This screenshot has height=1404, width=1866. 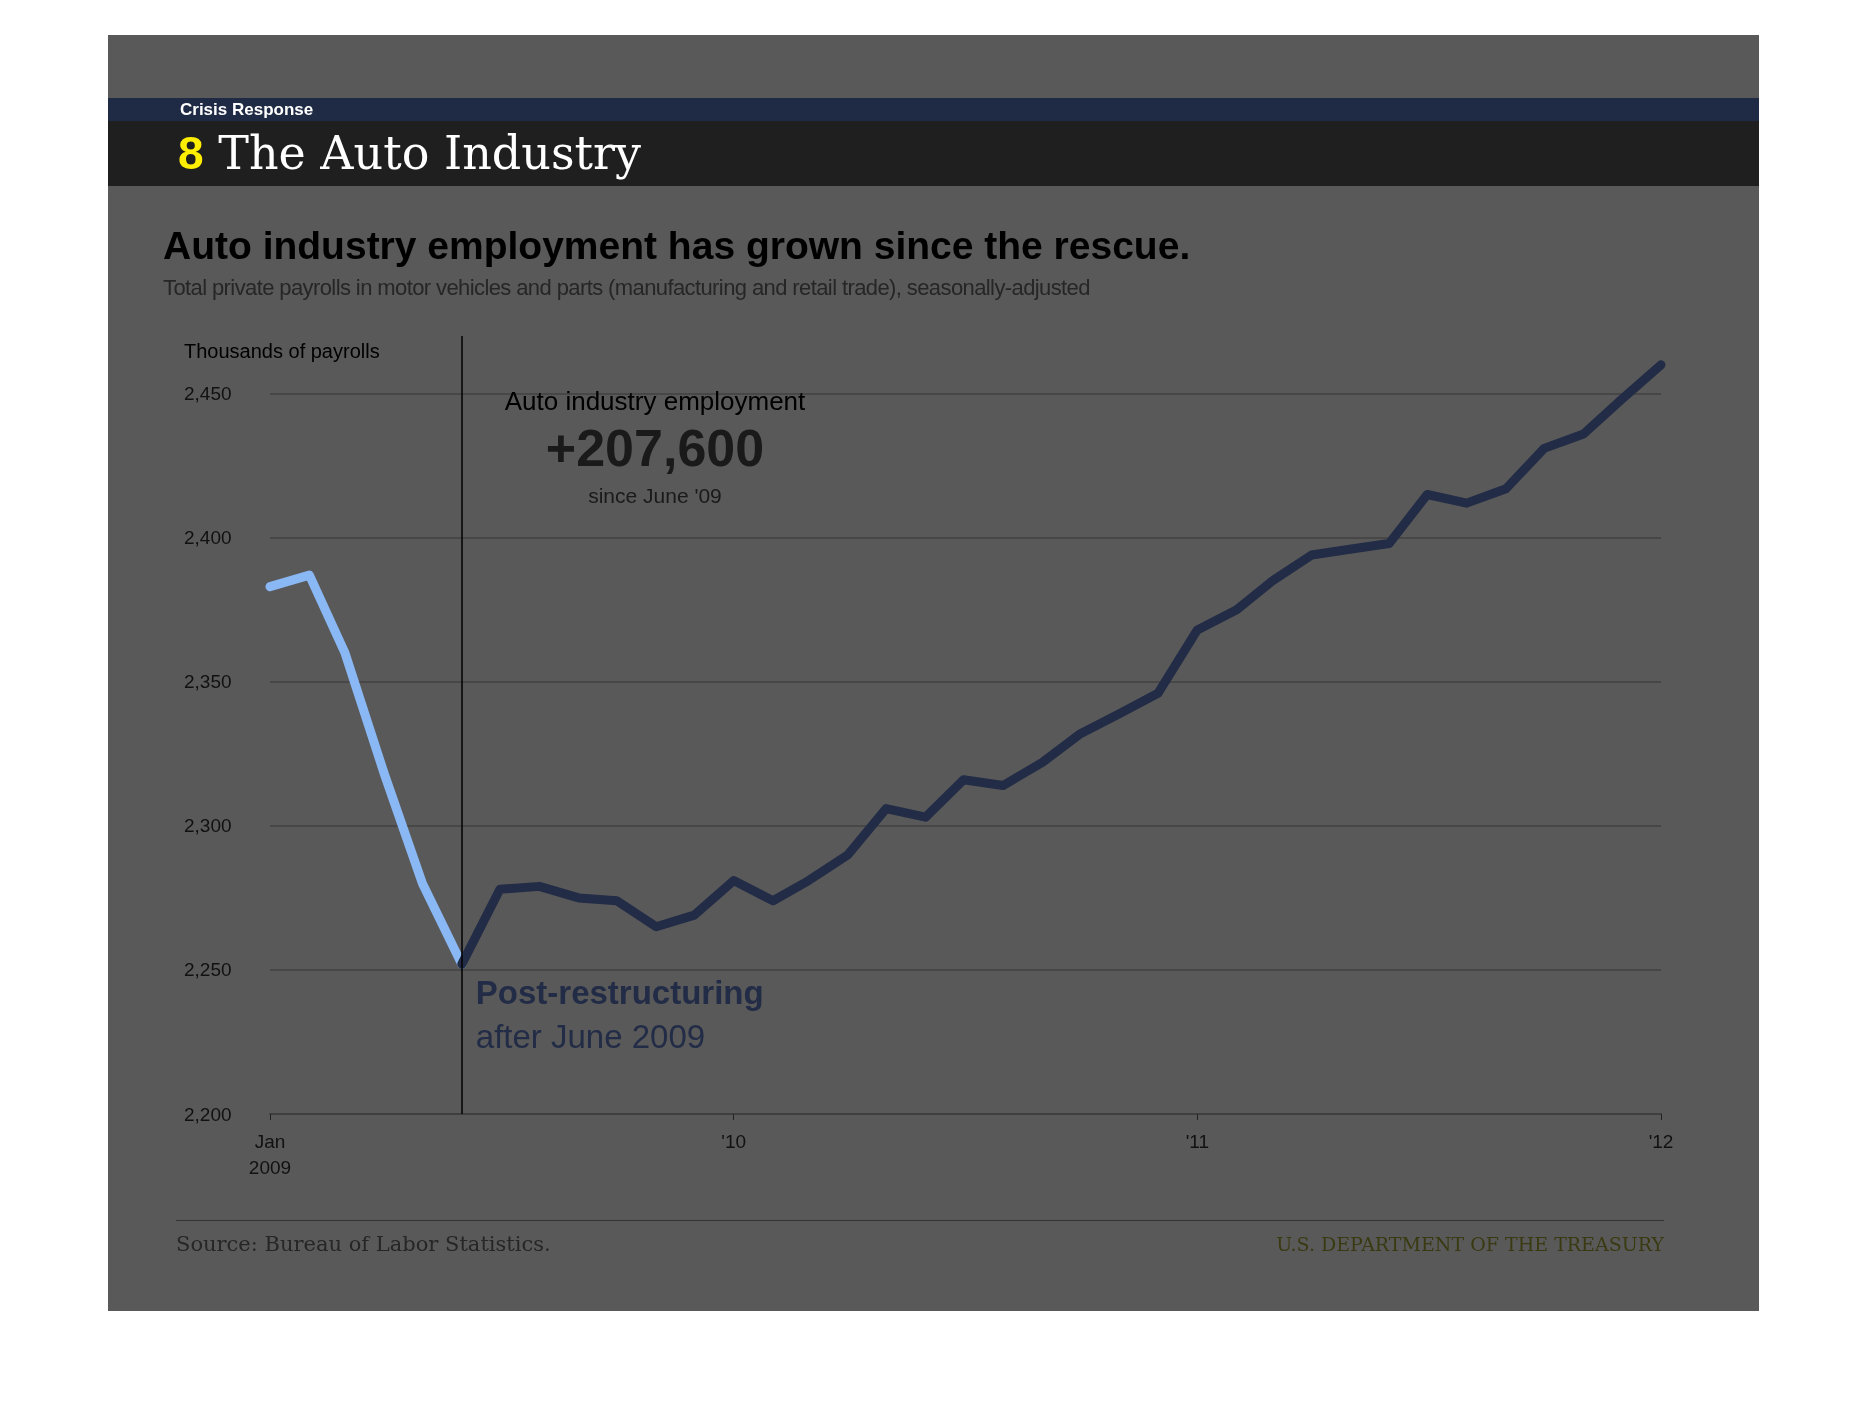 What do you see at coordinates (208, 826) in the screenshot?
I see `y-tick-label: 2,300` at bounding box center [208, 826].